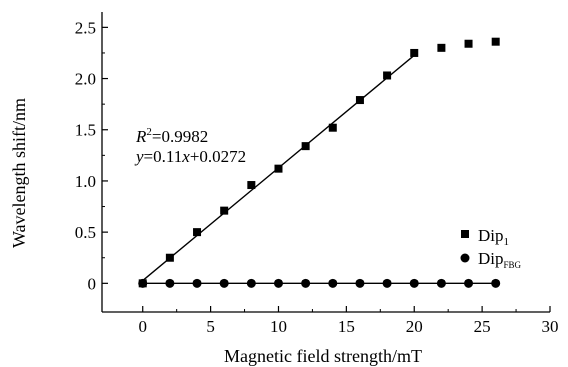  What do you see at coordinates (85, 79) in the screenshot?
I see `y-tick-label: 2.0` at bounding box center [85, 79].